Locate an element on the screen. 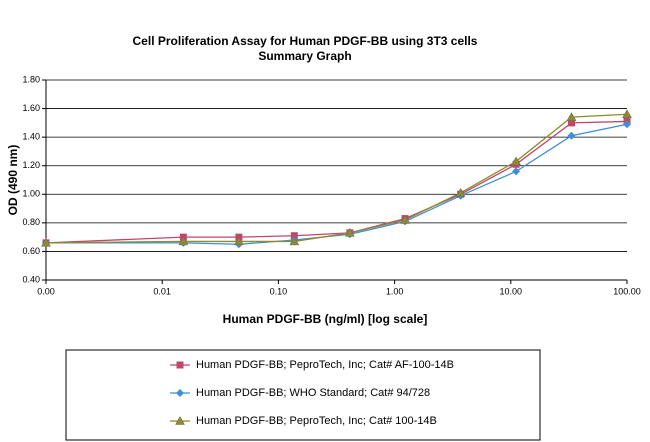 This screenshot has width=650, height=442. y-tick-label: 1.80 is located at coordinates (31, 79).